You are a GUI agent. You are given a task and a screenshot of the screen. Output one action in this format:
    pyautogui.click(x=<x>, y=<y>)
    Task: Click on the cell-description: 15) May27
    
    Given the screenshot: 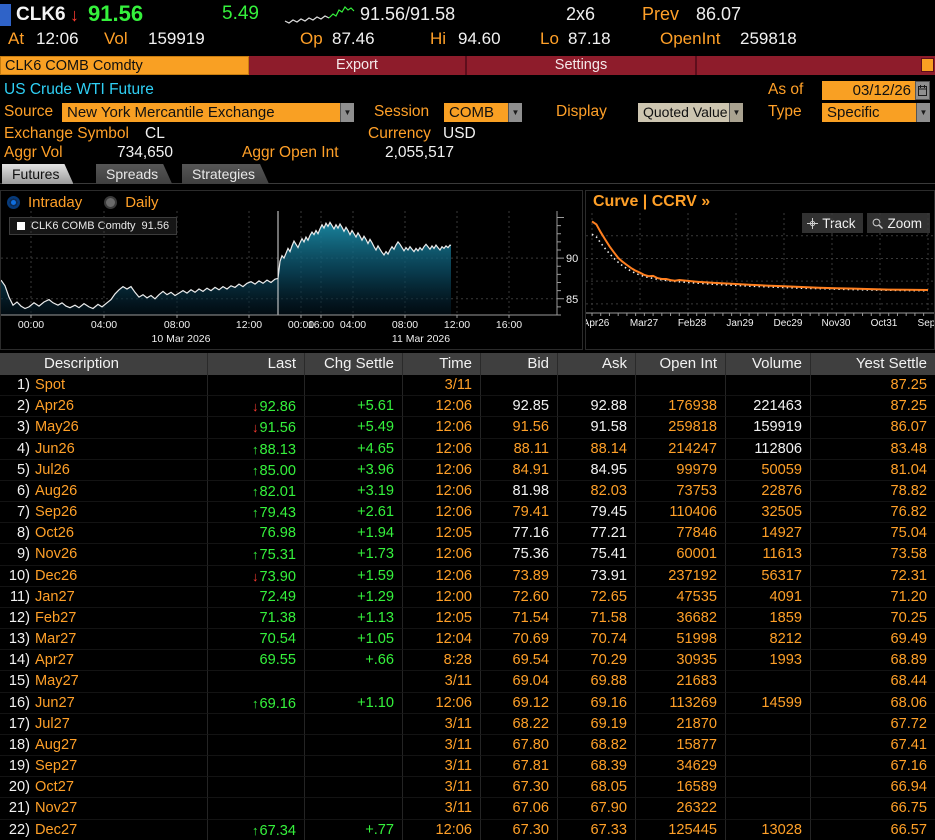 What is the action you would take?
    pyautogui.click(x=103, y=682)
    